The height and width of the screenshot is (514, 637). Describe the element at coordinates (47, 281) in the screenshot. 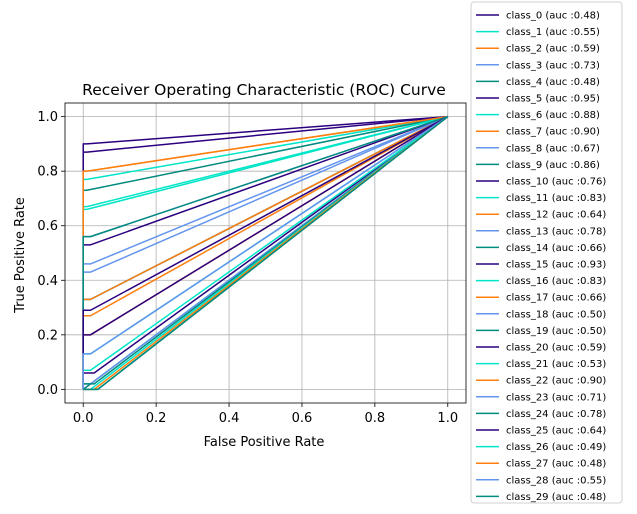

I see `y-tick-label: 0.4` at that location.